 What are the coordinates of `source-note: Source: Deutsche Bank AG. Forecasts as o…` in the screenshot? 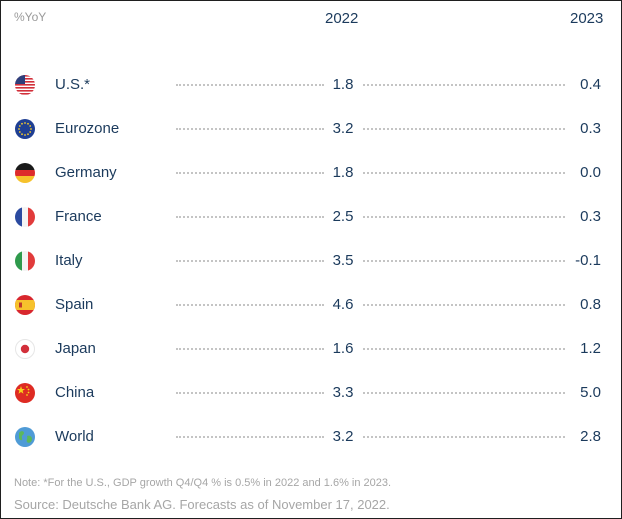 It's located at (202, 504).